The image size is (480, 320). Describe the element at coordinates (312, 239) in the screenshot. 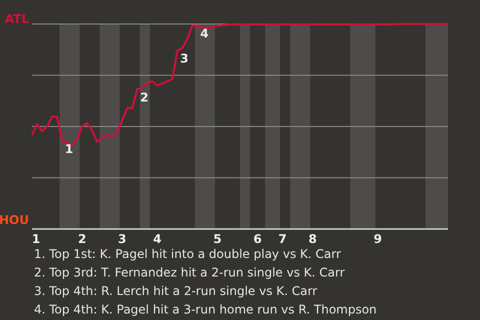

I see `x-tick-label: 8` at that location.